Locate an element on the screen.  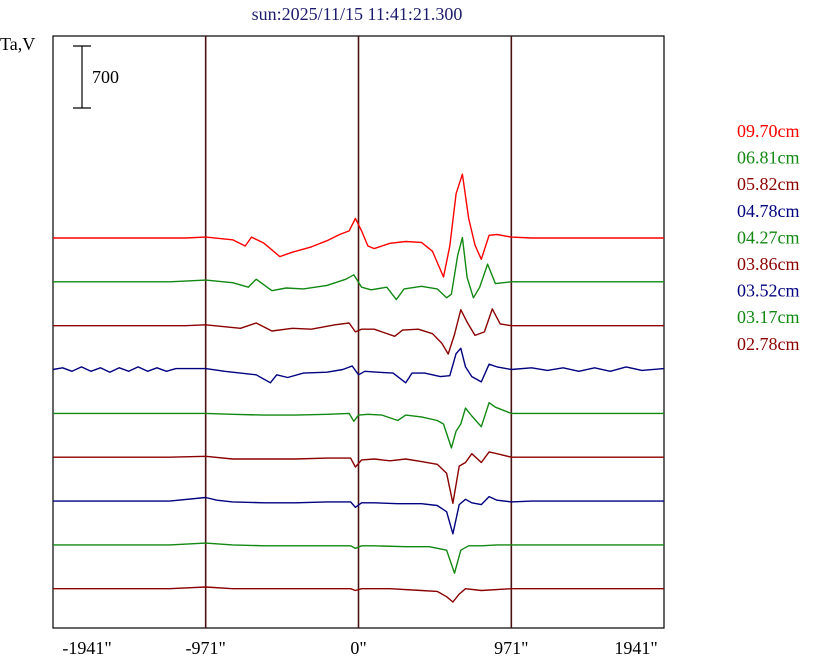
series-line-03.52cm is located at coordinates (358, 515).